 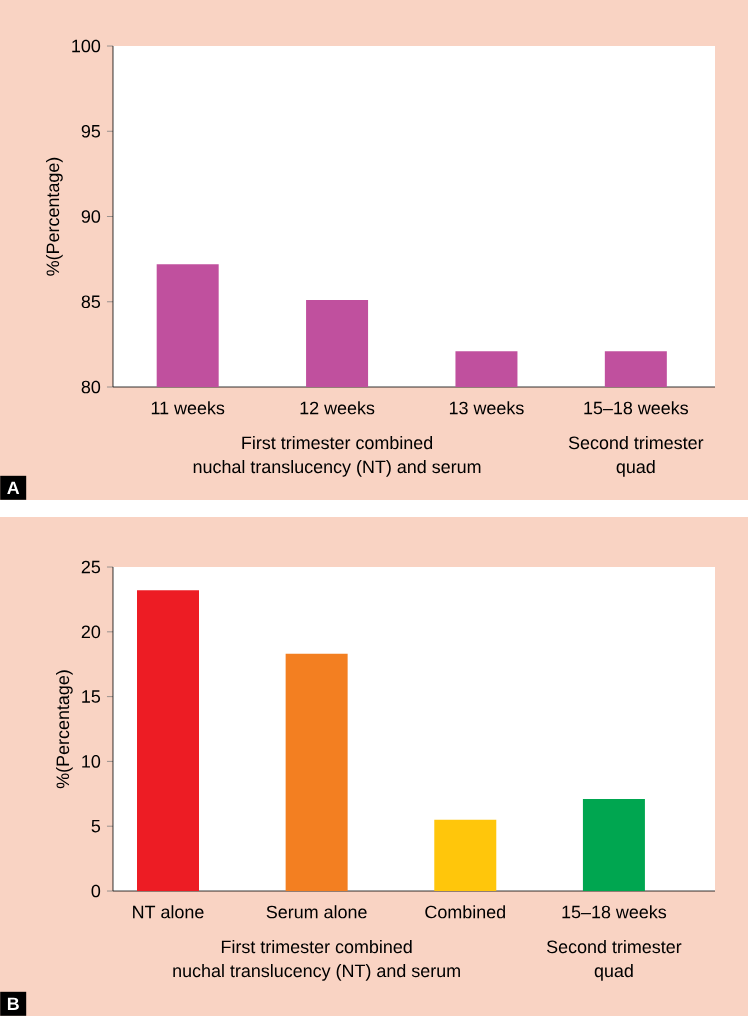 What do you see at coordinates (91, 387) in the screenshot?
I see `y-tick-label: 80` at bounding box center [91, 387].